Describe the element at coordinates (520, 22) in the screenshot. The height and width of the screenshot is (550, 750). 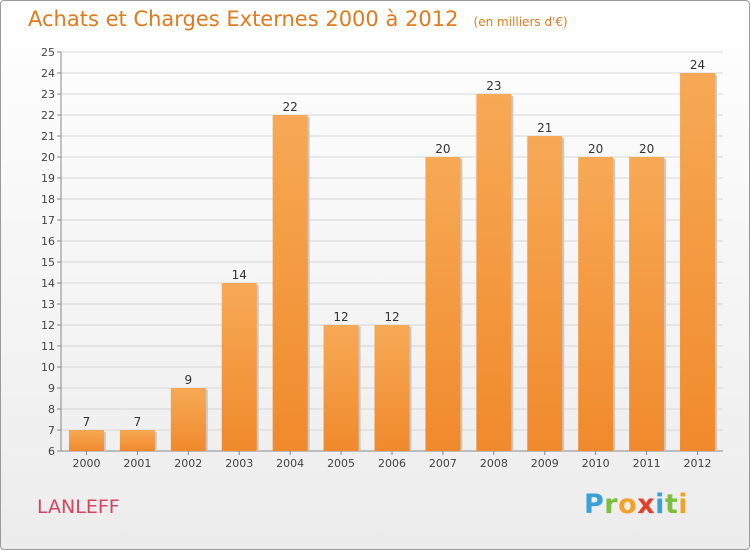
I see `chart-subtitle: (en milliers d'€)` at that location.